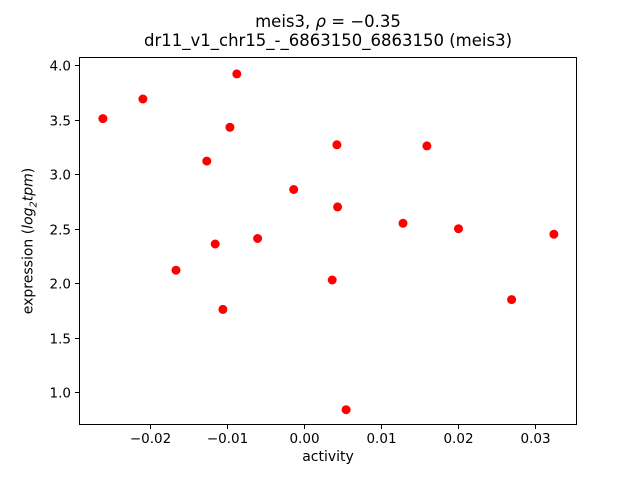 Image resolution: width=640 pixels, height=480 pixels. I want to click on y-tick-label: 3.5, so click(60, 121).